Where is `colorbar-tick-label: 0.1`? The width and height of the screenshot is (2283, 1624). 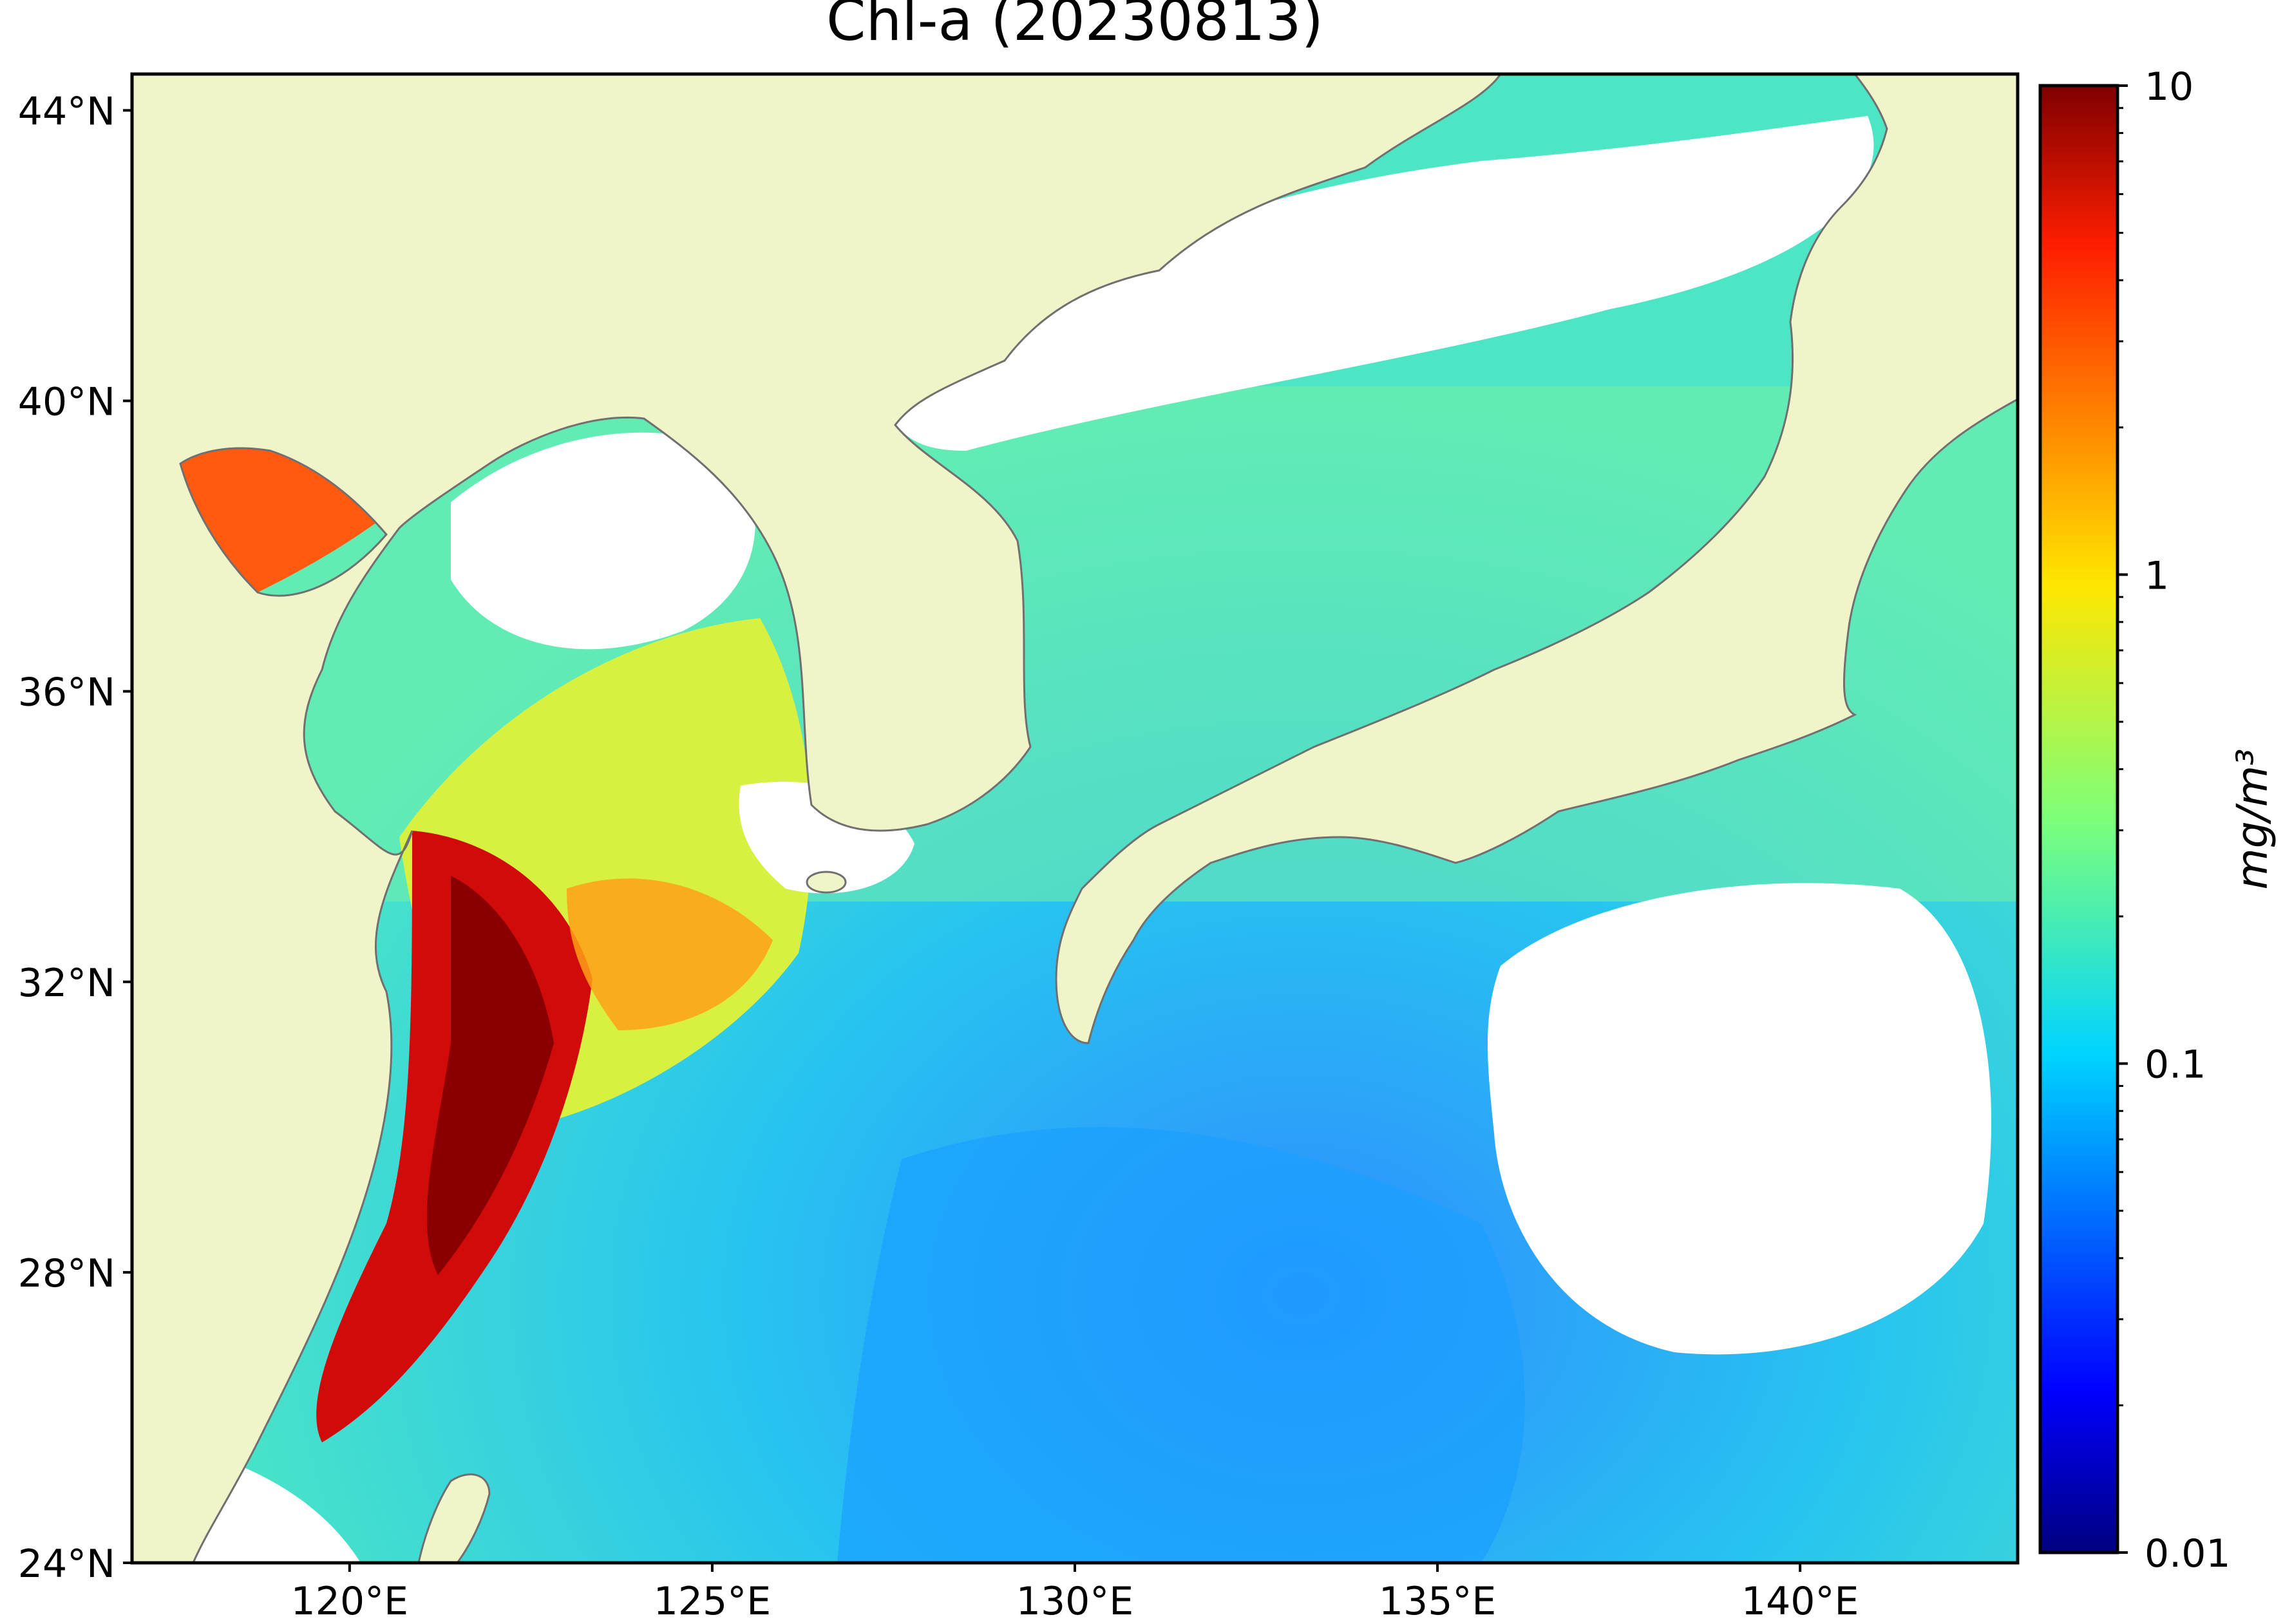
colorbar-tick-label: 0.1 is located at coordinates (2175, 1065).